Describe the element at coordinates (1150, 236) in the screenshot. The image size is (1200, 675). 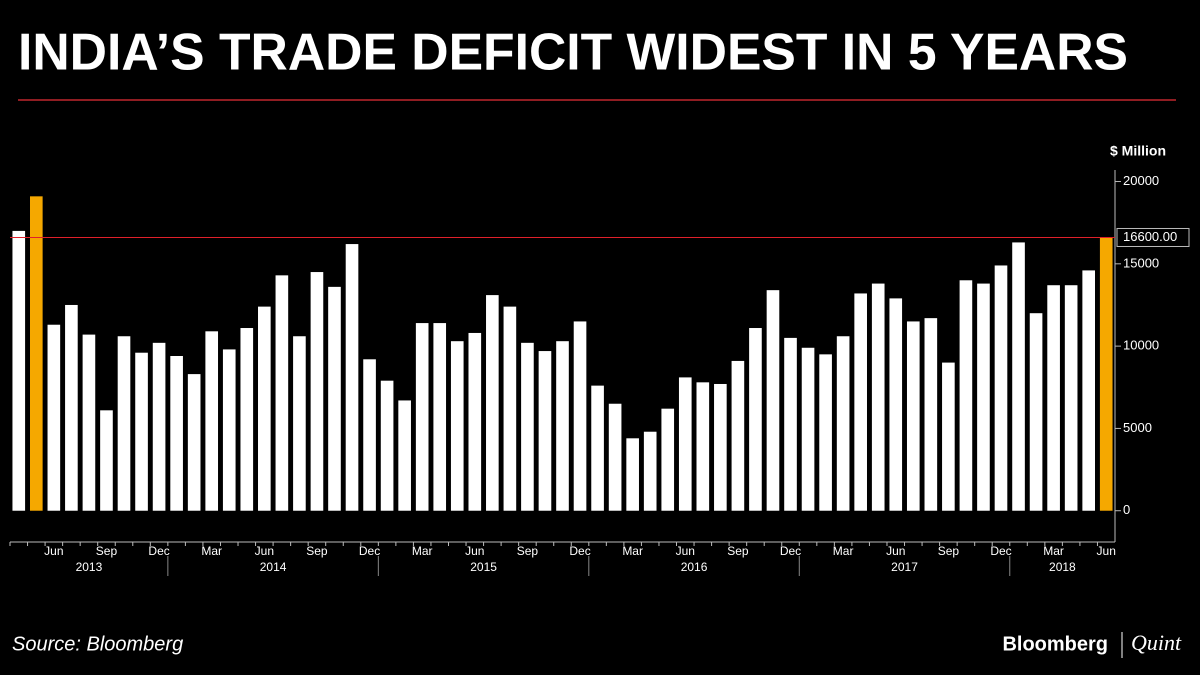
I see `reference-label: 16600.00` at that location.